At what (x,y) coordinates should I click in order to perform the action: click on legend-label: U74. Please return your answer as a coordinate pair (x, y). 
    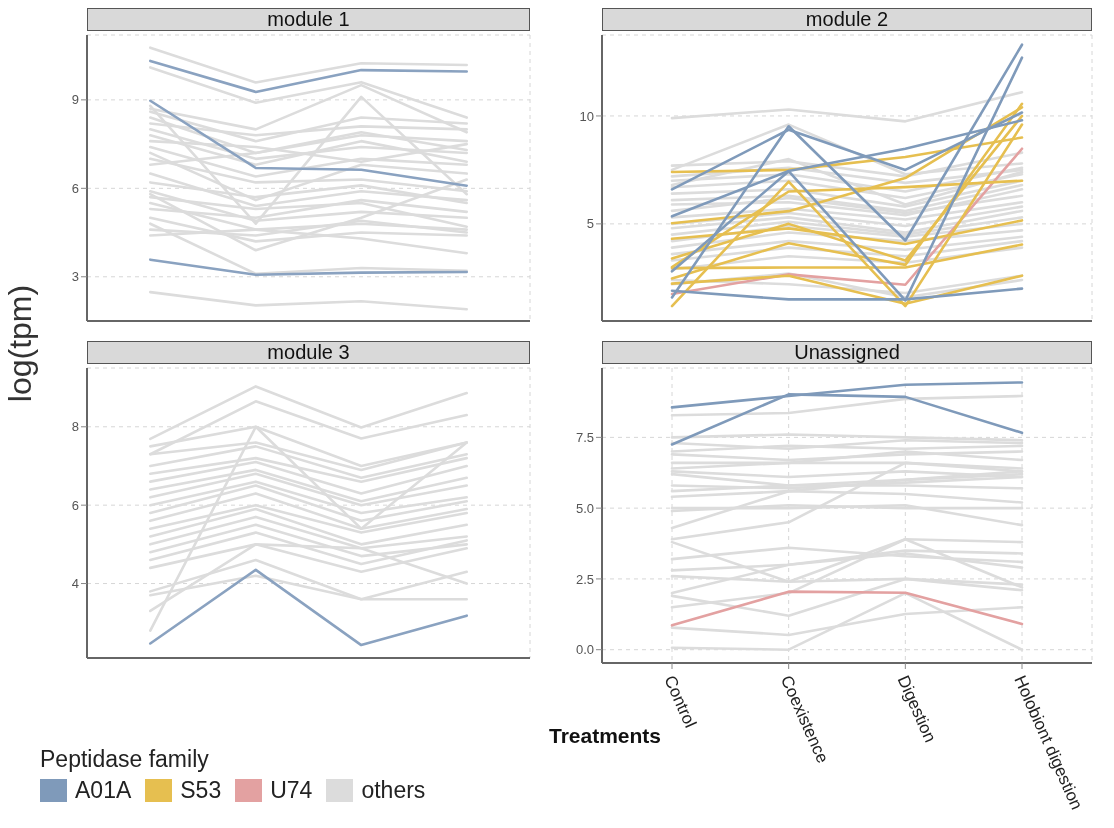
    Looking at the image, I should click on (291, 790).